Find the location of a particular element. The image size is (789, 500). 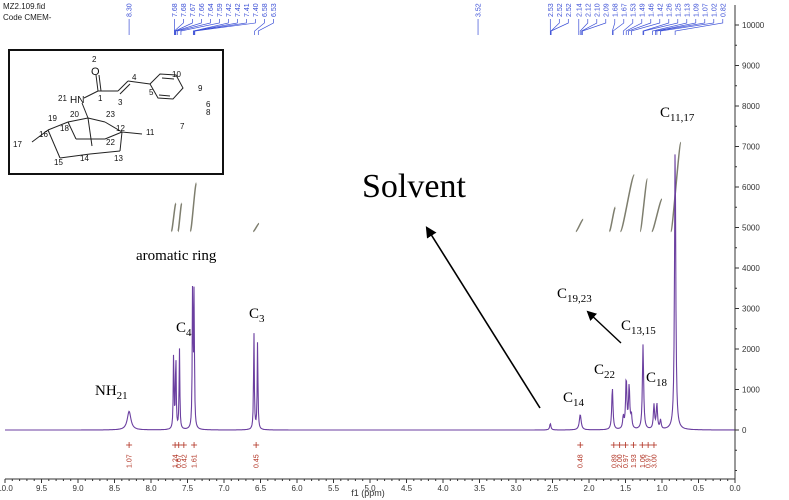

svg-text: C22 is located at coordinates (604, 371).